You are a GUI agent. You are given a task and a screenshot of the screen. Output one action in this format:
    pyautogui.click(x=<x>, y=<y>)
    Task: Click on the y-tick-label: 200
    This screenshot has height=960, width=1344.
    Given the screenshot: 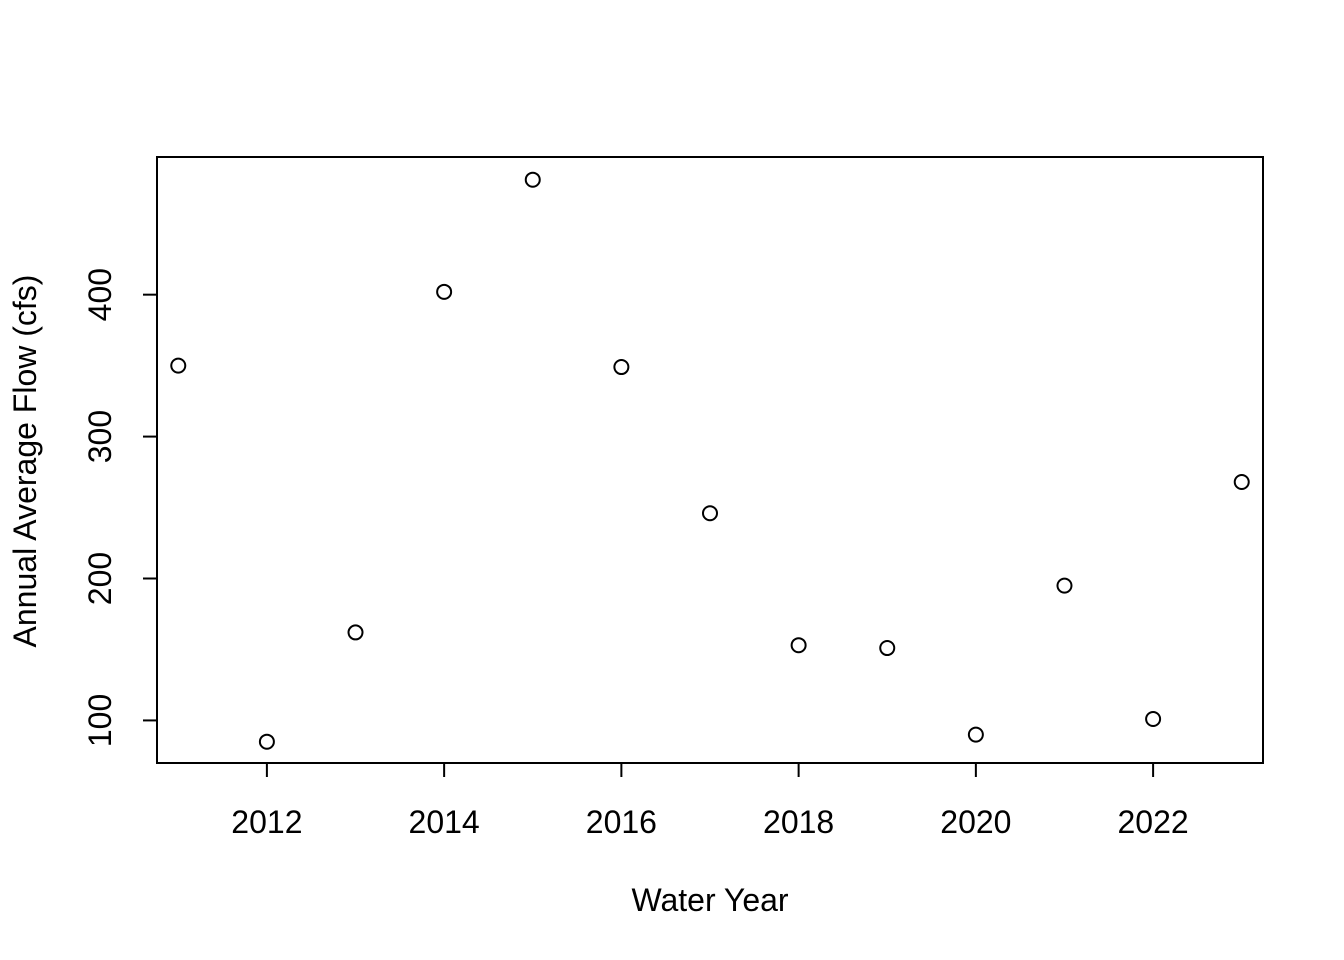 What is the action you would take?
    pyautogui.click(x=100, y=578)
    